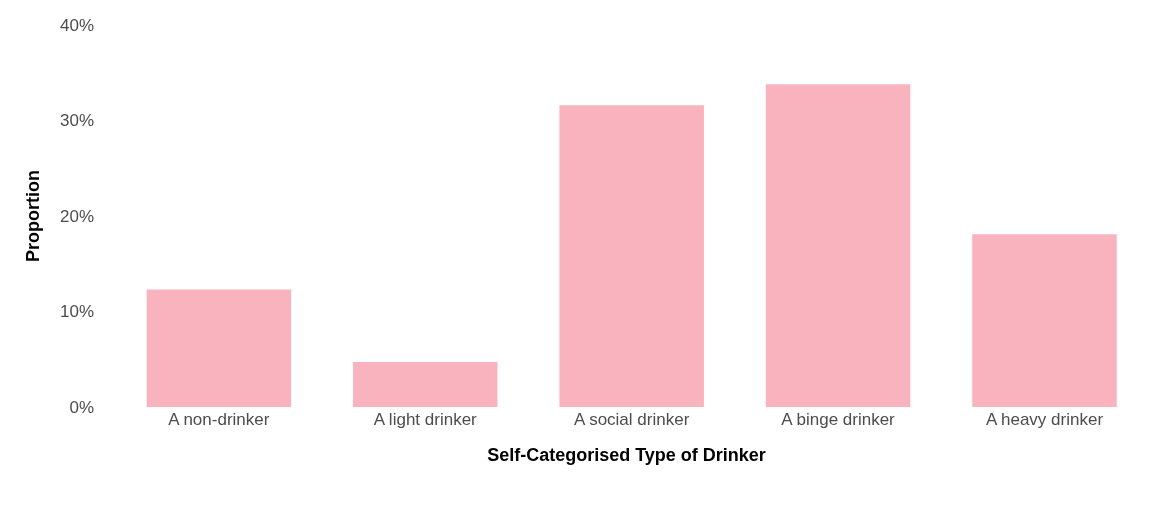 This screenshot has height=507, width=1168. What do you see at coordinates (219, 419) in the screenshot?
I see `x-tick-label: A non-drinker` at bounding box center [219, 419].